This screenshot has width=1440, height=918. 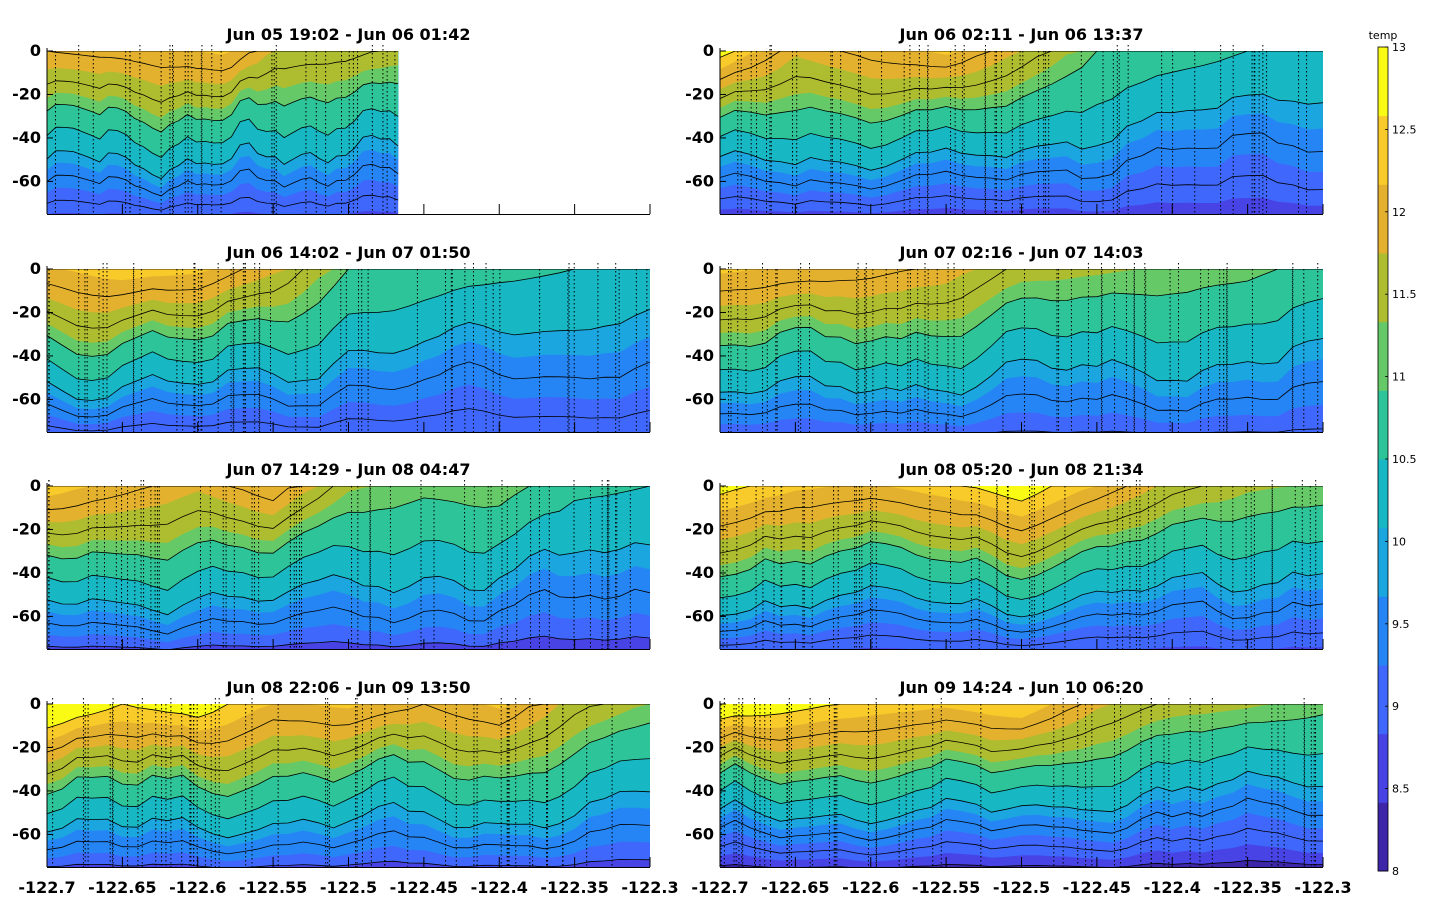 I want to click on colorbar-tick-label: 13, so click(x=1399, y=47).